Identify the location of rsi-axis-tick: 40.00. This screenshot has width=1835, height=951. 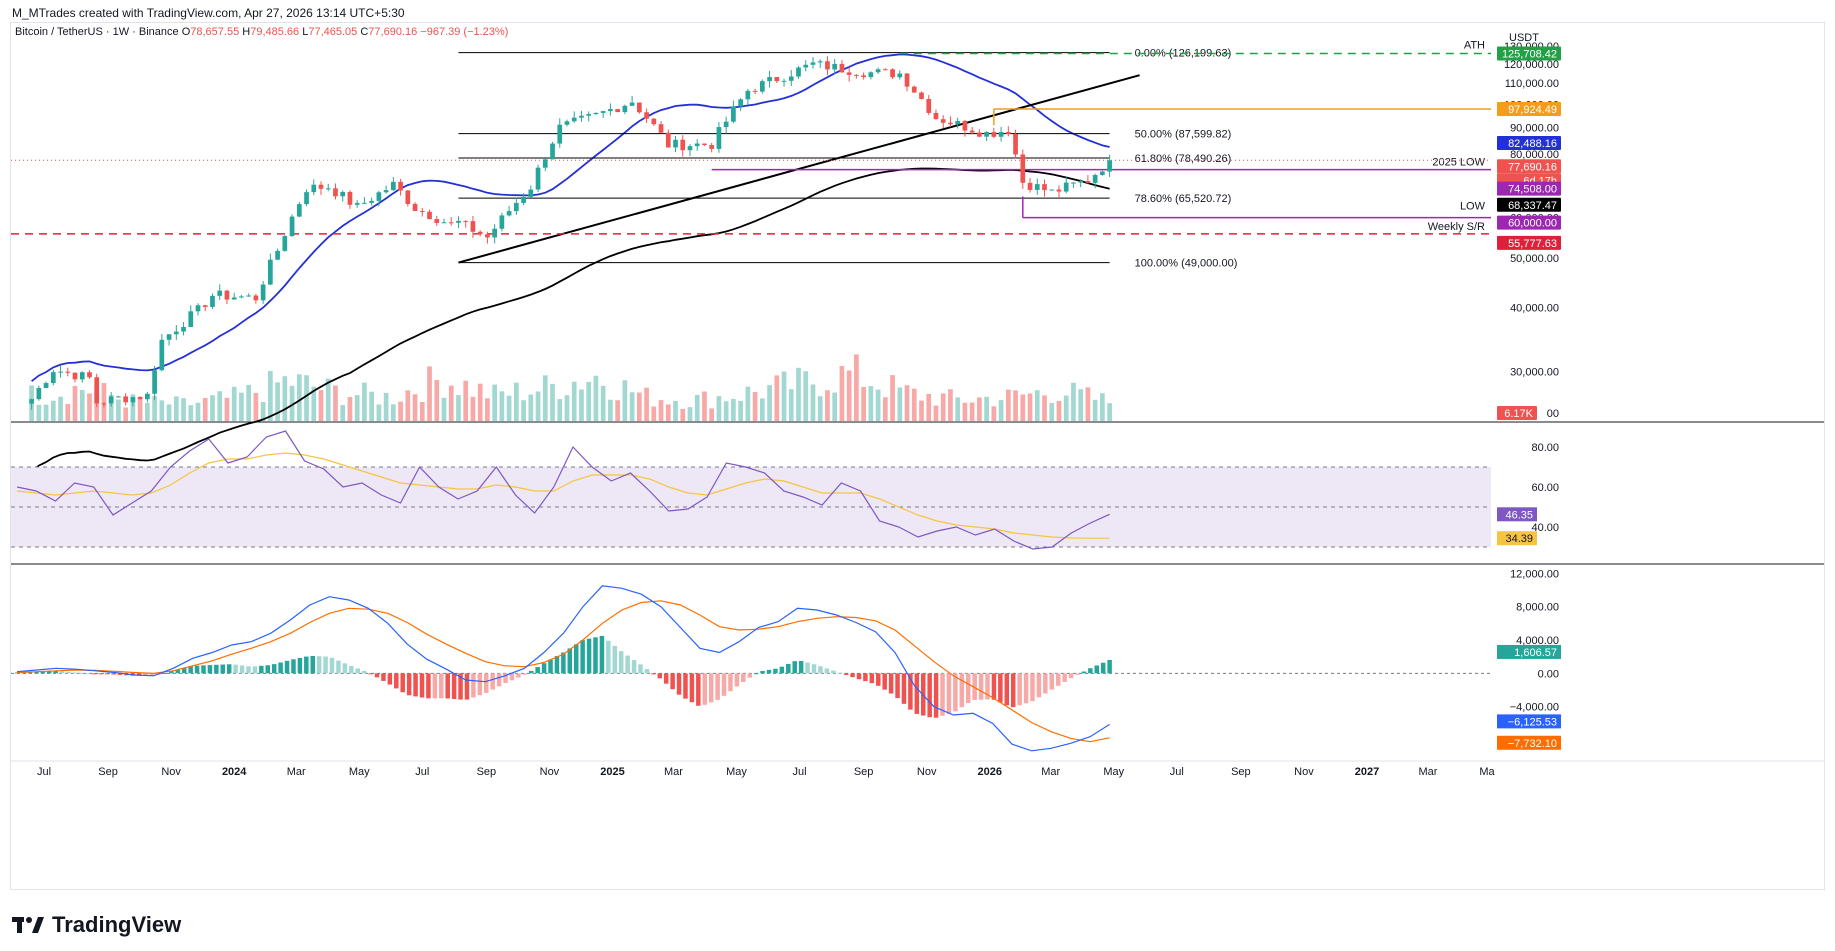
(1545, 528).